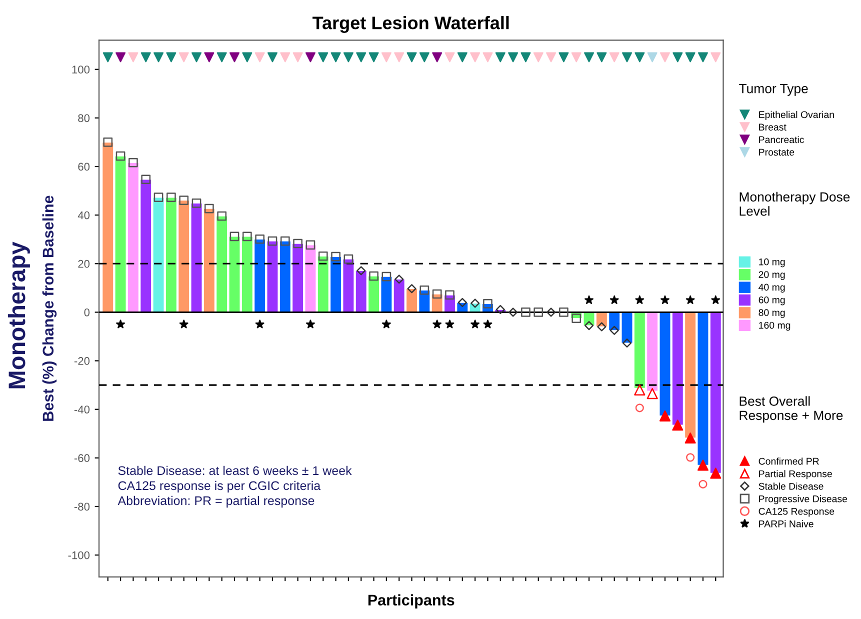  Describe the element at coordinates (791, 409) in the screenshot. I see `text: Best Overall Response + More` at that location.